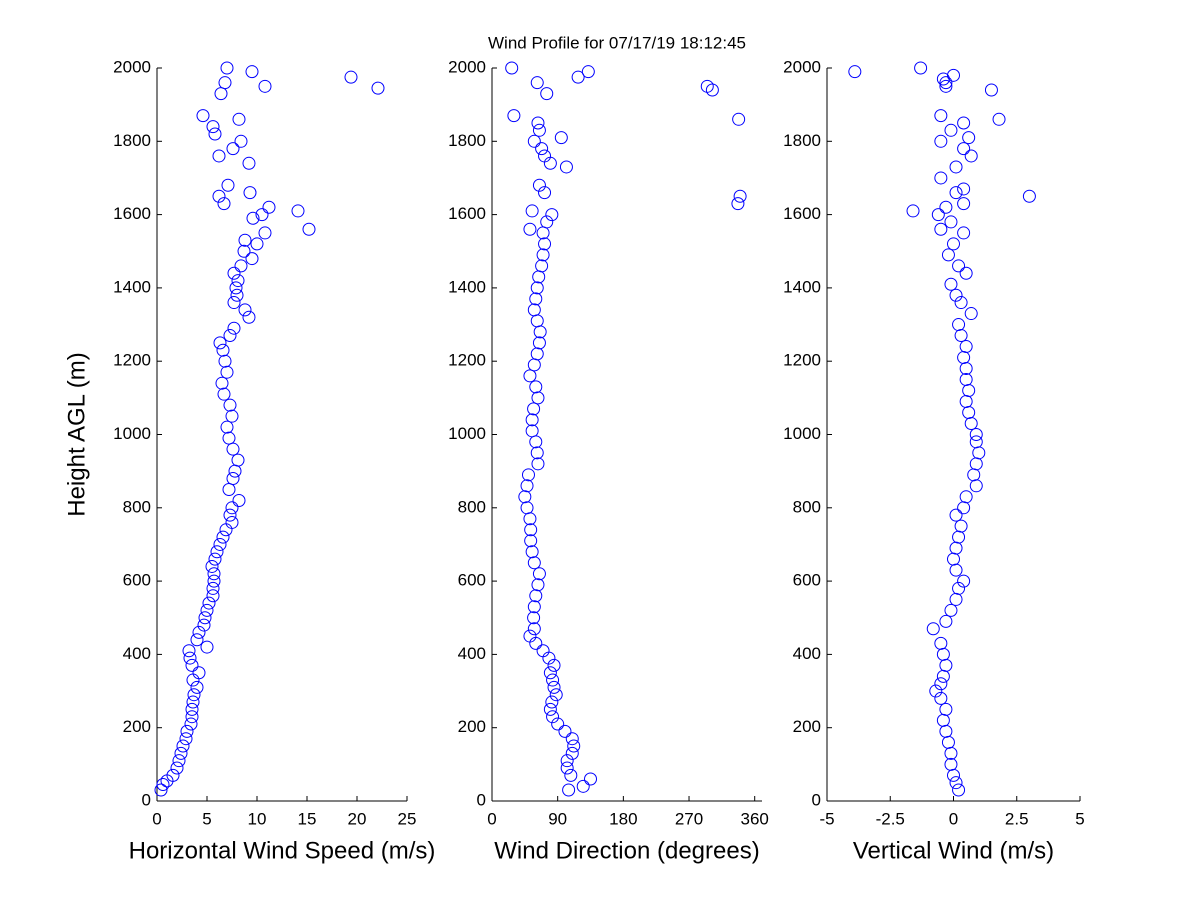 The height and width of the screenshot is (900, 1200). Describe the element at coordinates (802, 360) in the screenshot. I see `y-tick-label: 1200` at that location.